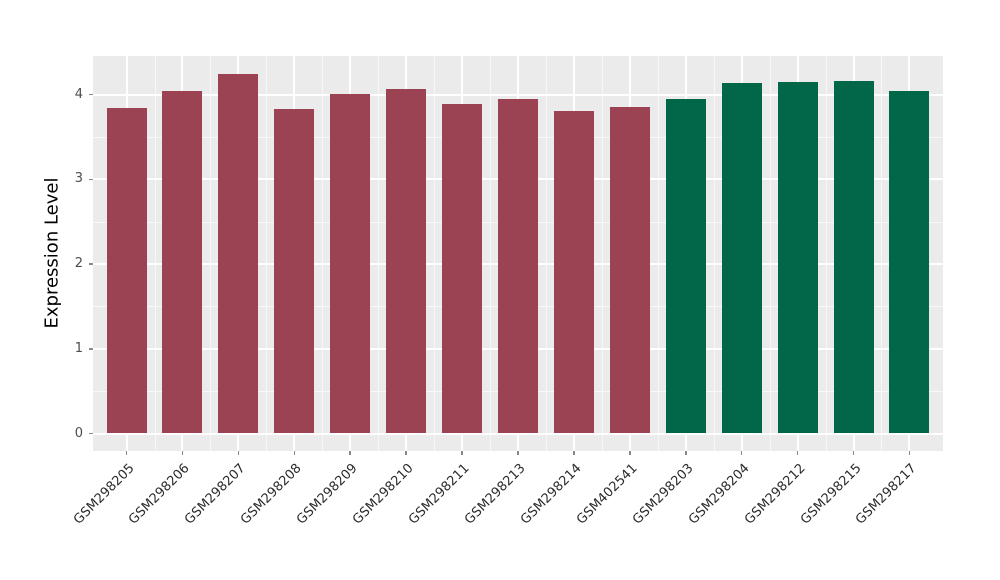 This screenshot has height=580, width=1000. Describe the element at coordinates (909, 262) in the screenshot. I see `bar-GSM298217` at that location.